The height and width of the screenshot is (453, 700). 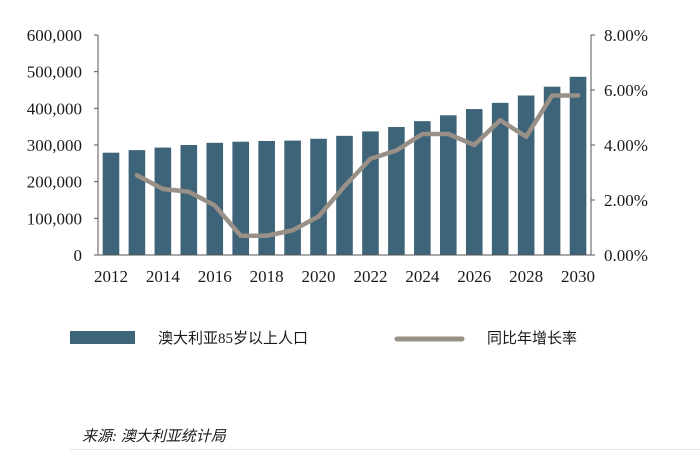 I want to click on bar-2030, so click(x=578, y=165).